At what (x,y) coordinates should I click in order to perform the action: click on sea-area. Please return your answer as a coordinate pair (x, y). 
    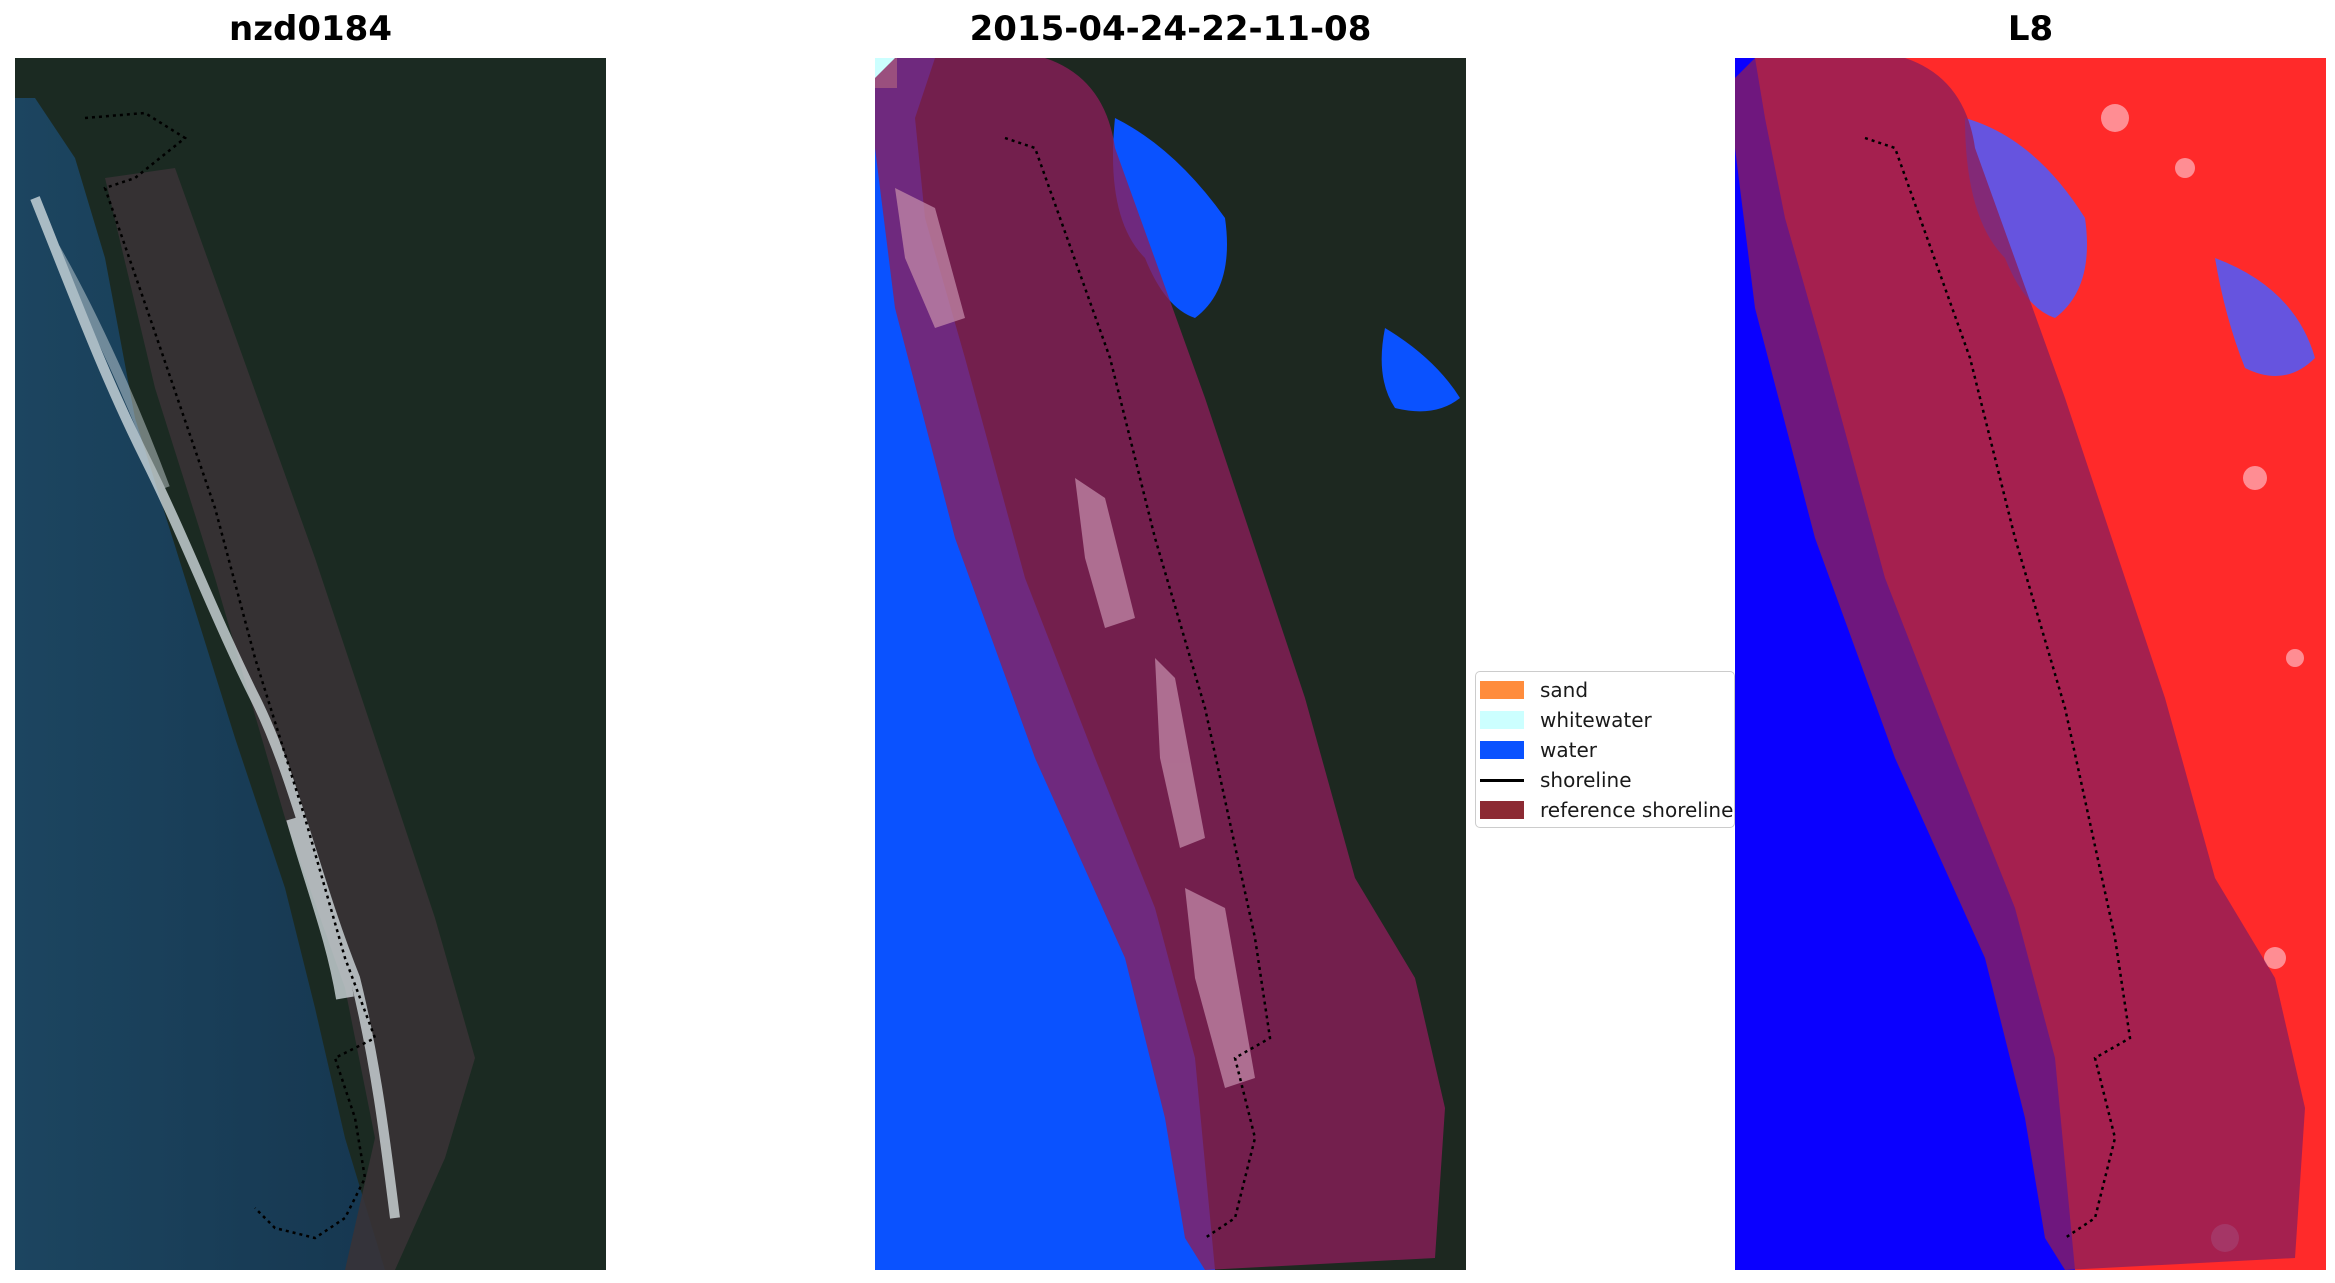
    Looking at the image, I should click on (200, 664).